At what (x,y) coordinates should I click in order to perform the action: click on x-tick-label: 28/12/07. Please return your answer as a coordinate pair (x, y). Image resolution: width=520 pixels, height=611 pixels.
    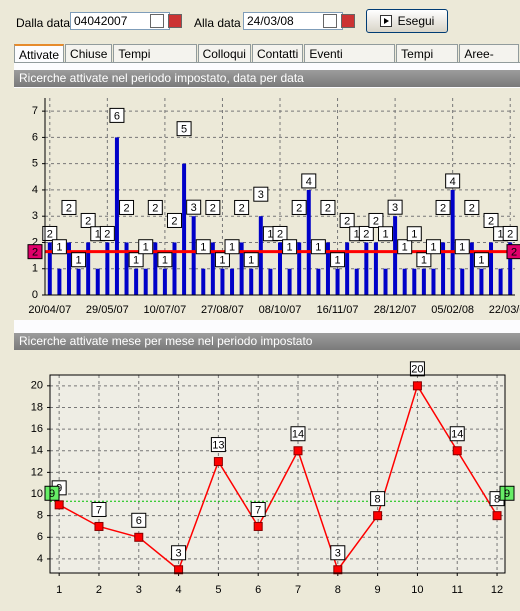
    Looking at the image, I should click on (395, 310).